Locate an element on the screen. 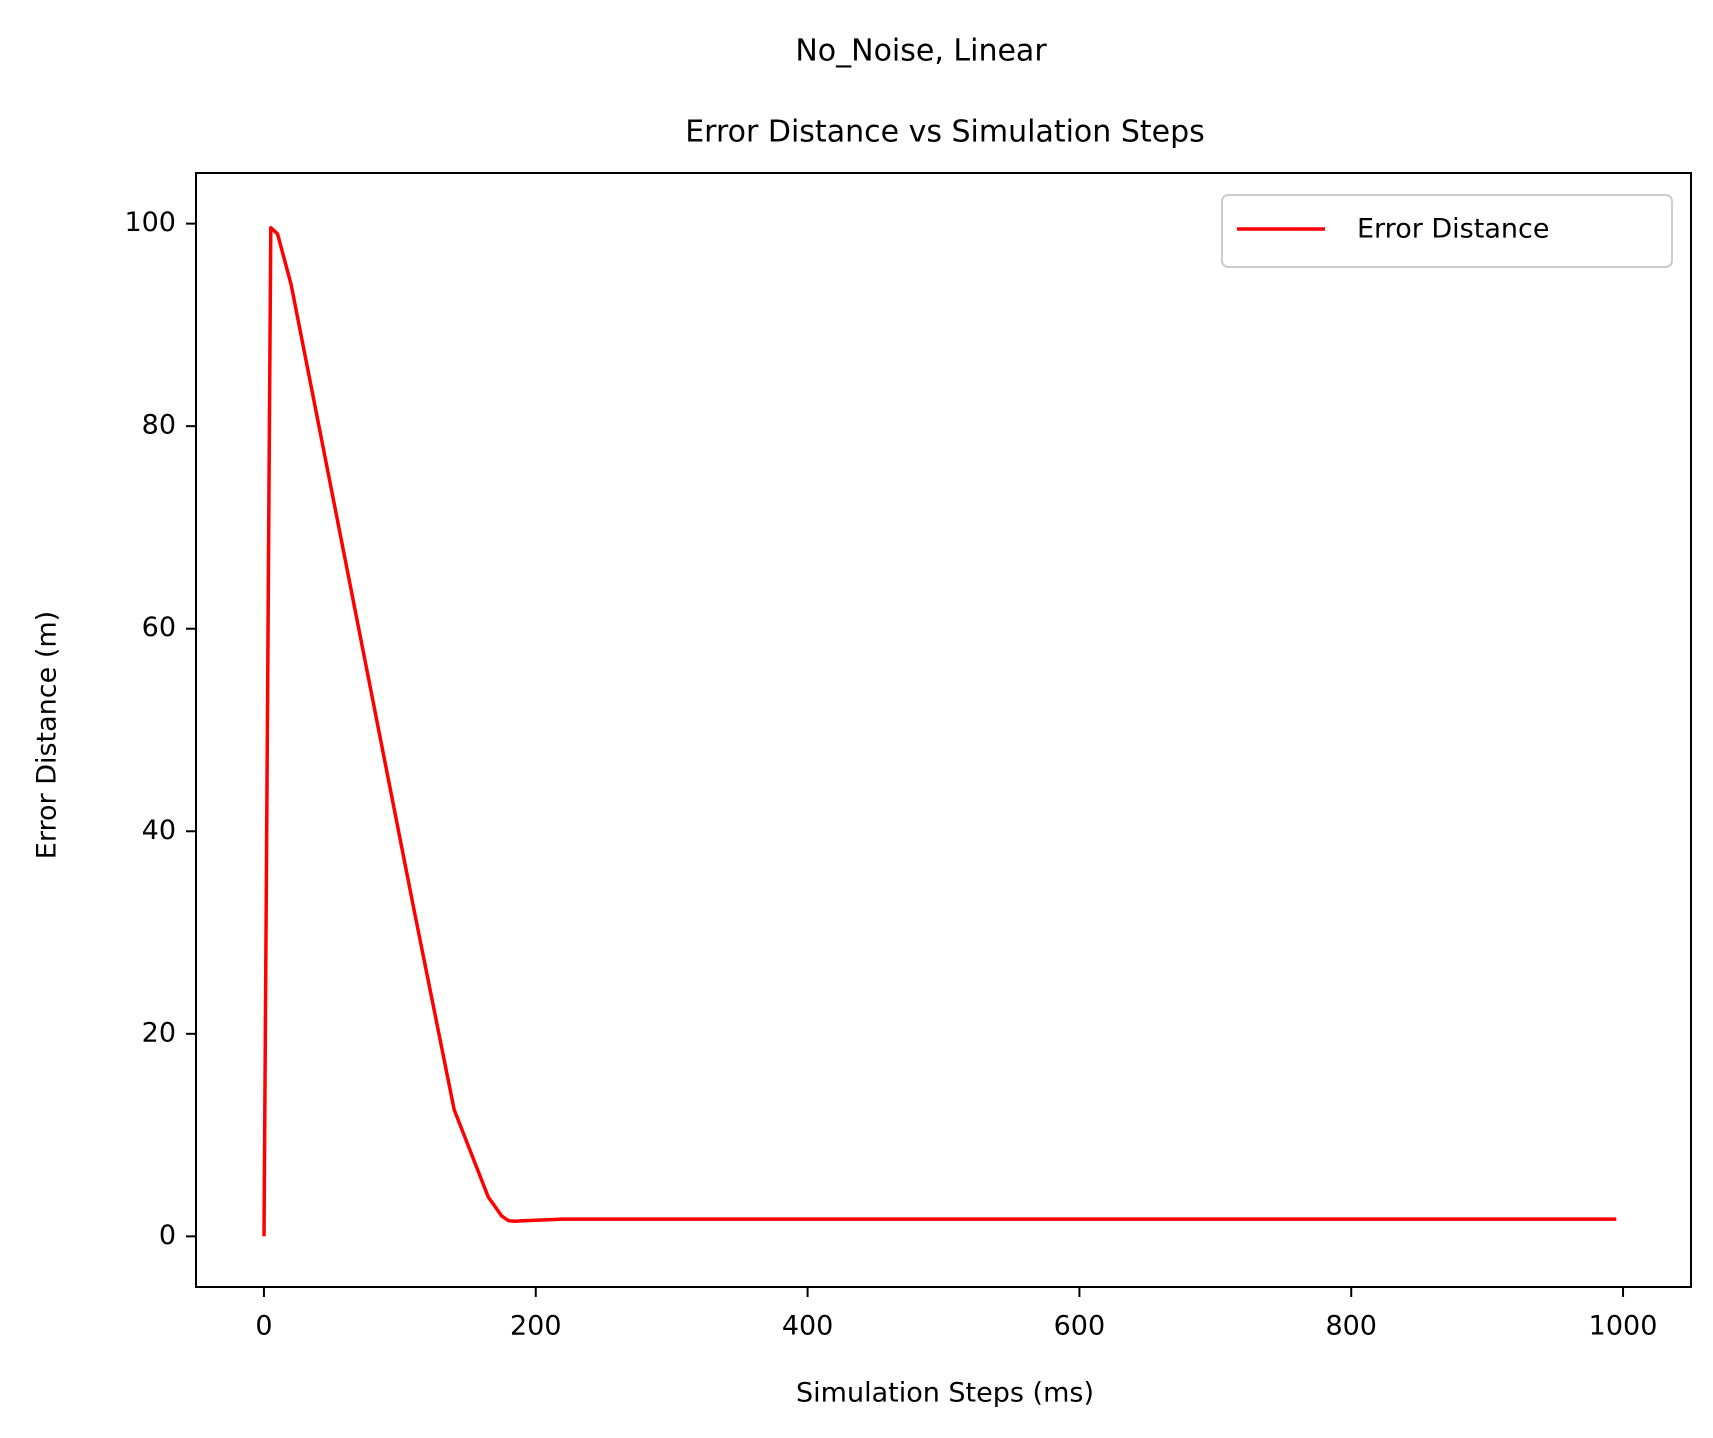 This screenshot has height=1438, width=1713. y-tick-label: 40 is located at coordinates (159, 830).